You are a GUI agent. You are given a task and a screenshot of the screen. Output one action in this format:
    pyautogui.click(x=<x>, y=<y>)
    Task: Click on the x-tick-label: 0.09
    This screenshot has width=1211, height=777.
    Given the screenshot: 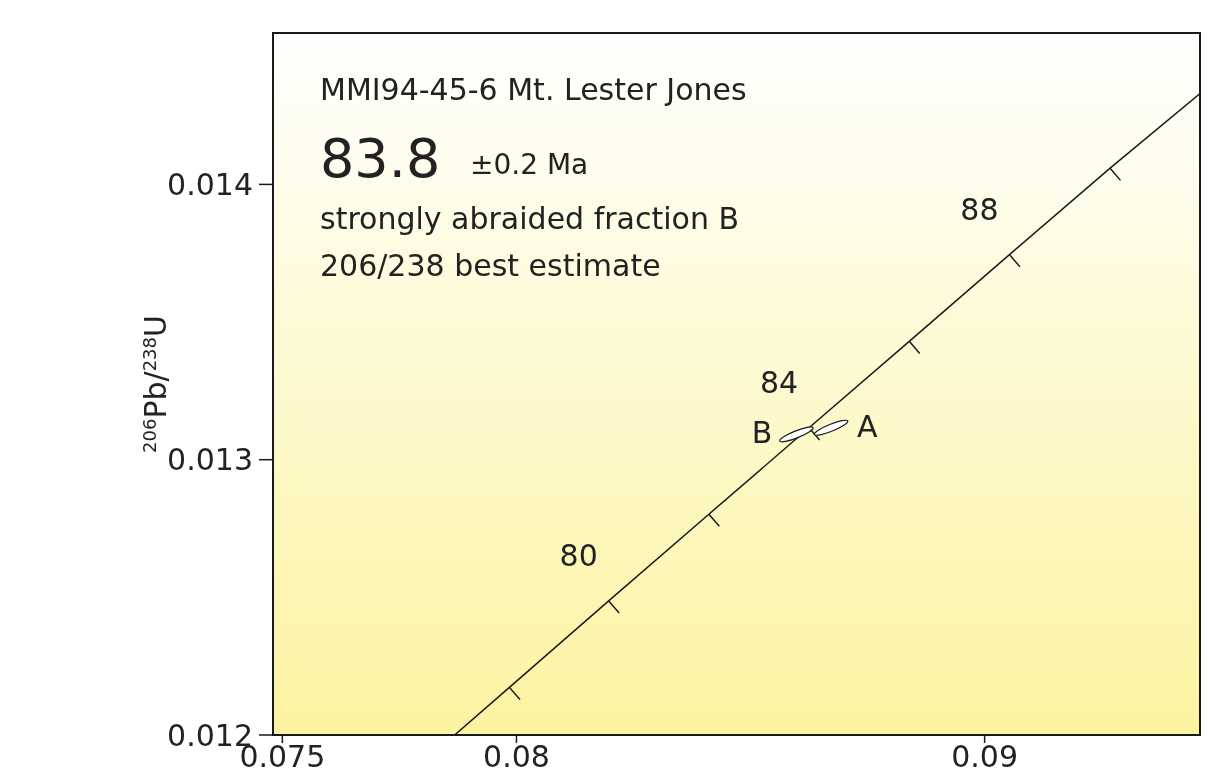 What is the action you would take?
    pyautogui.click(x=985, y=756)
    